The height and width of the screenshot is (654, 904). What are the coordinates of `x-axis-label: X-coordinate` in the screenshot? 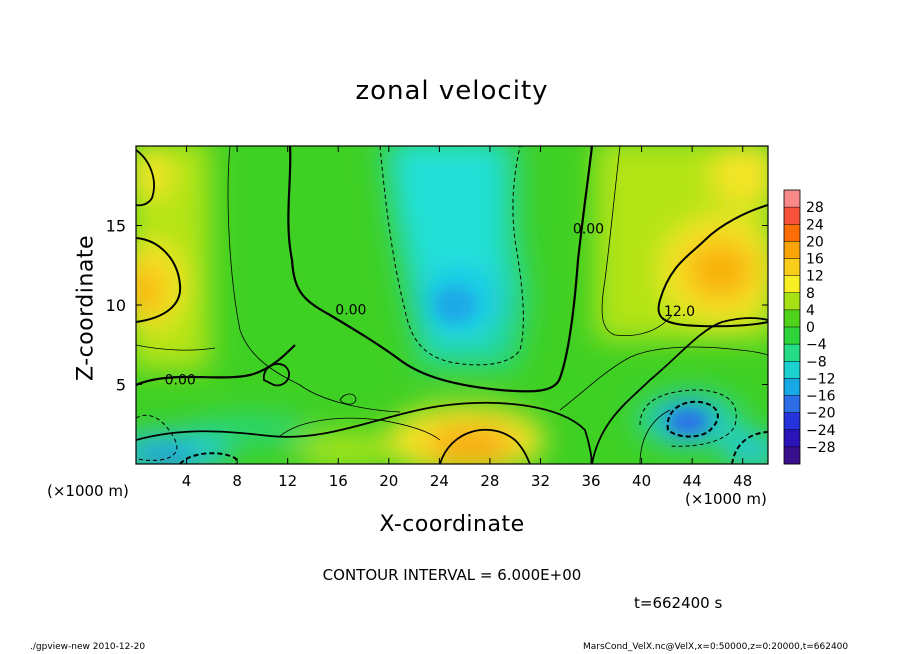 It's located at (452, 524).